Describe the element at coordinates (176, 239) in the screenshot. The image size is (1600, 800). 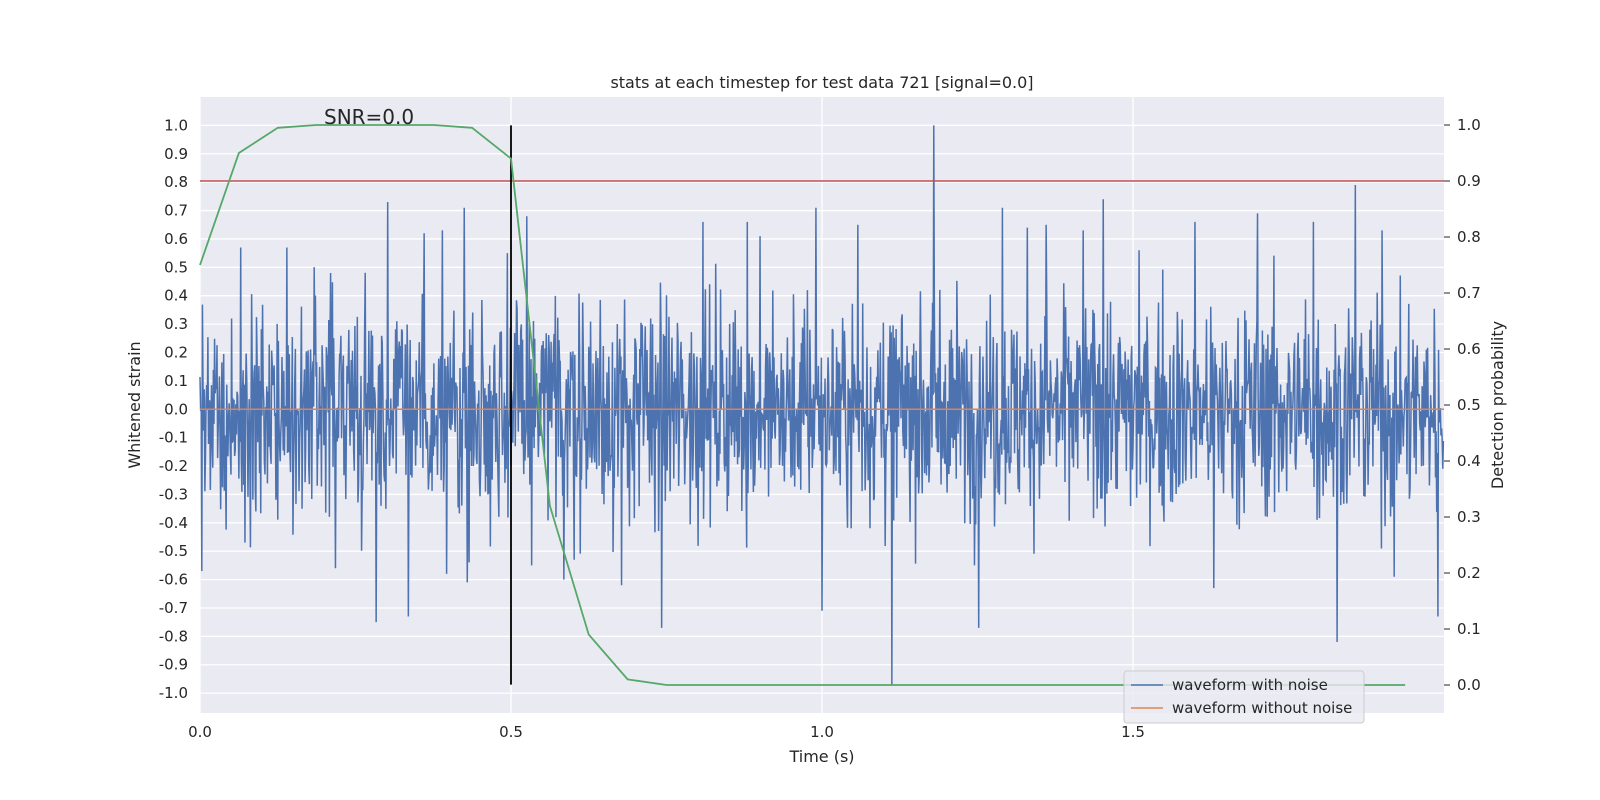
I see `y-left-tick-label: 0.6` at that location.